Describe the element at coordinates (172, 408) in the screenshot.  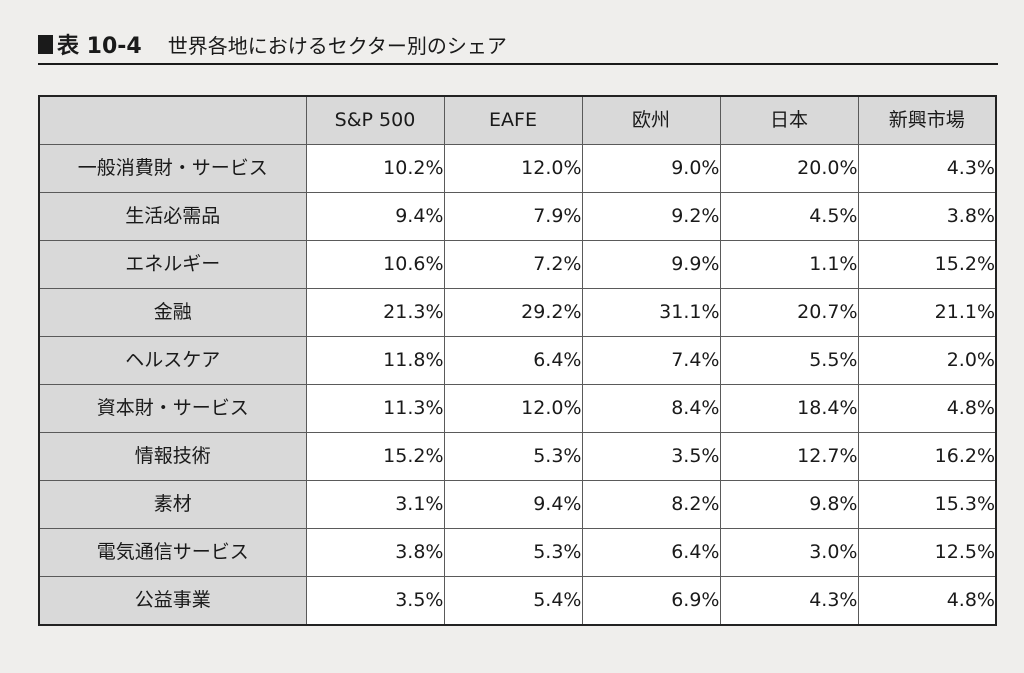
I see `sector-cell: 資本財・サービス` at that location.